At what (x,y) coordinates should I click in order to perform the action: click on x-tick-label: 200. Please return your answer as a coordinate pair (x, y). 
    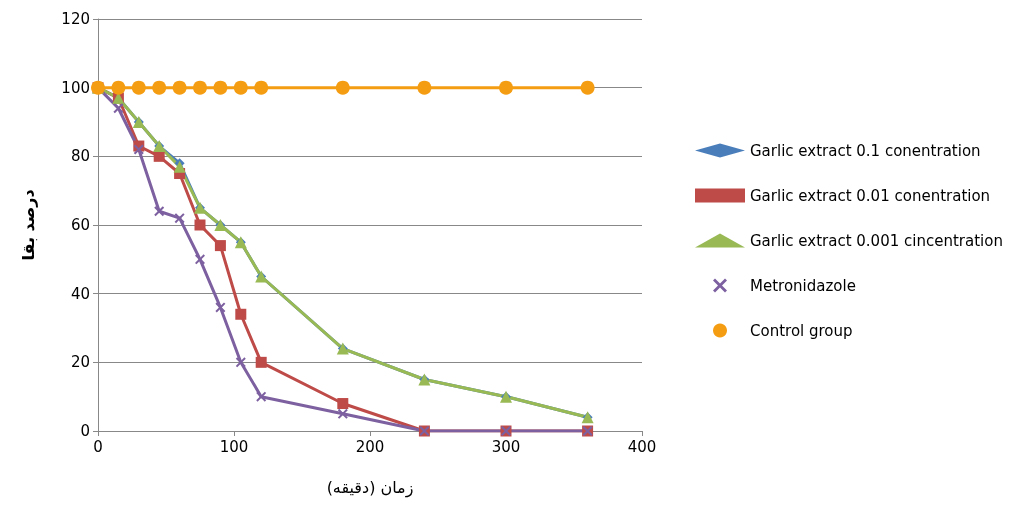
    Looking at the image, I should click on (370, 446).